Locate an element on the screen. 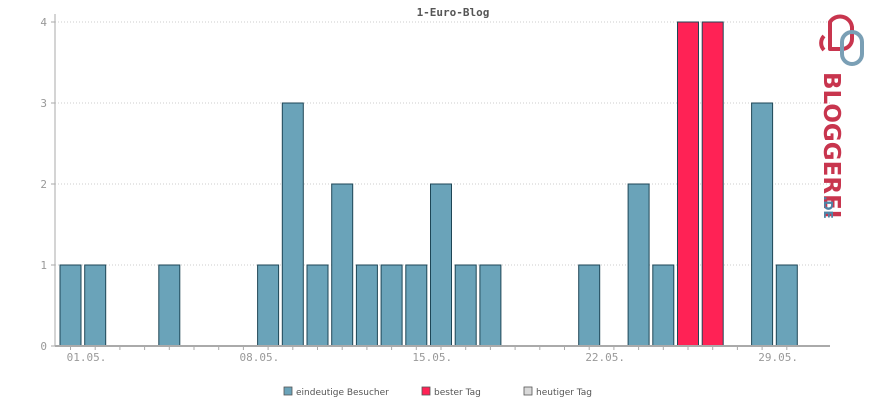 The height and width of the screenshot is (400, 870). chart-title: 1-Euro-Blog is located at coordinates (453, 12).